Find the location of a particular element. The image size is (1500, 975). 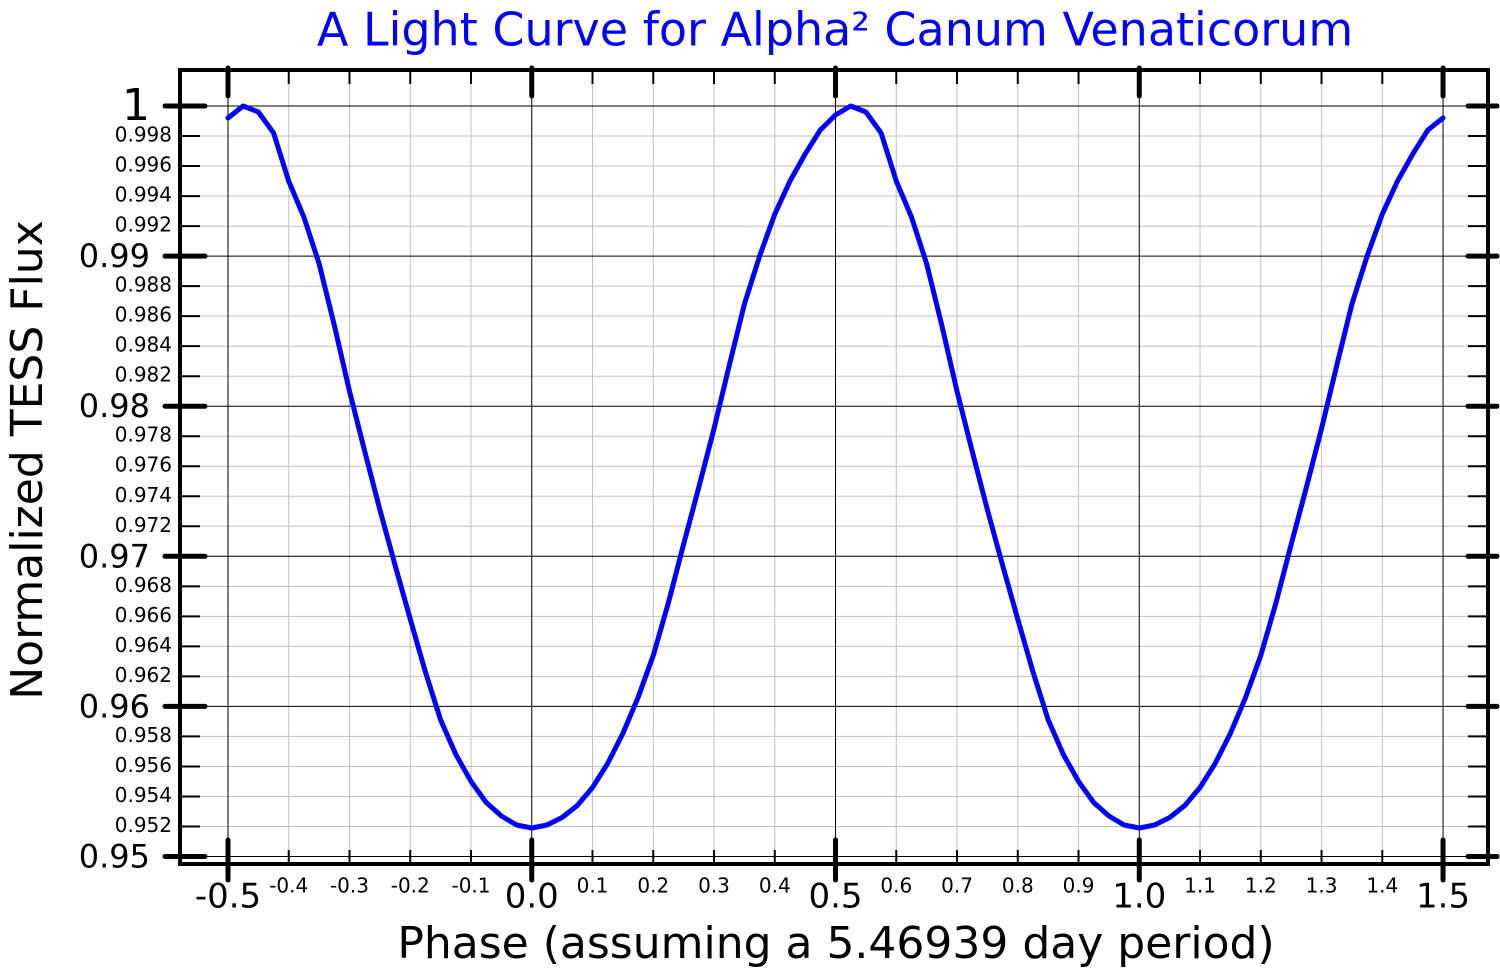

y-minor-tick-label: 0.986 is located at coordinates (143, 315).